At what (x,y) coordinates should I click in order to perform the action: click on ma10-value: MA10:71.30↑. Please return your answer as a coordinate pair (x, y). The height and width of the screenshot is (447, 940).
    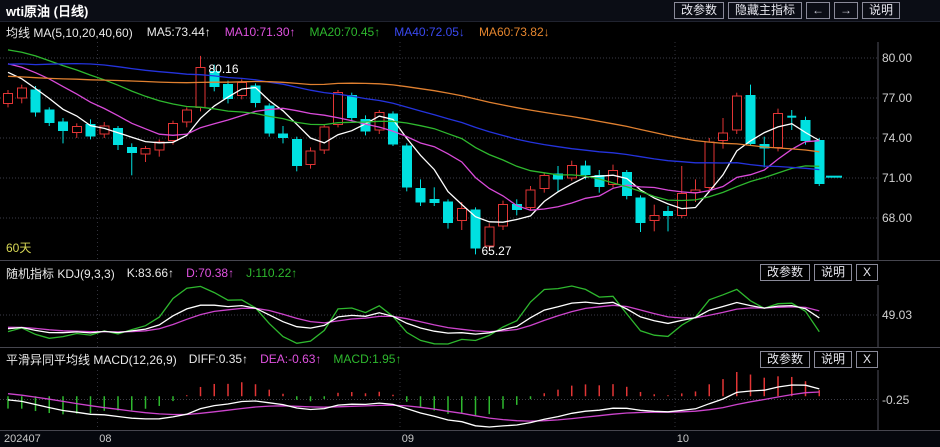
    Looking at the image, I should click on (260, 32).